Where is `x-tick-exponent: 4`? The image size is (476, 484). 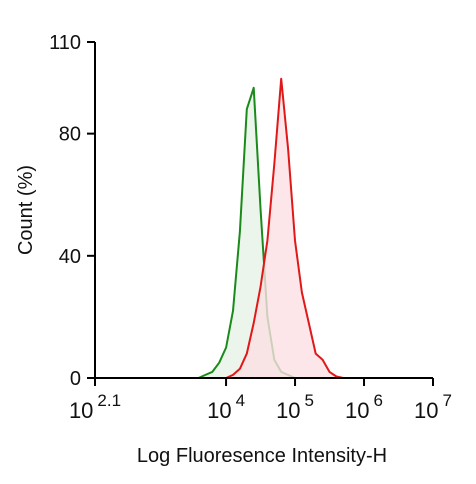
x-tick-exponent: 4 is located at coordinates (240, 400).